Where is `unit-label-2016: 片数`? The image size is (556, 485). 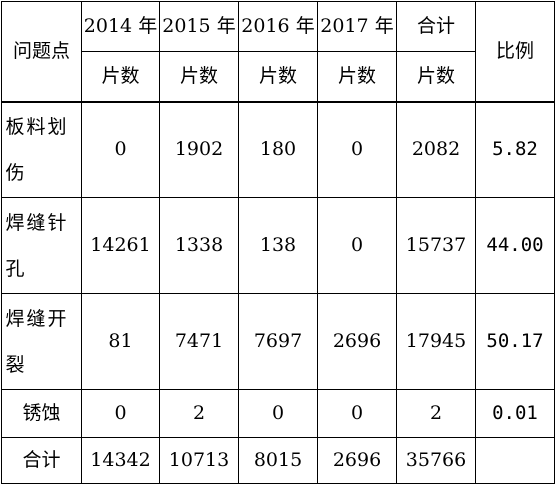 unit-label-2016: 片数 is located at coordinates (278, 77).